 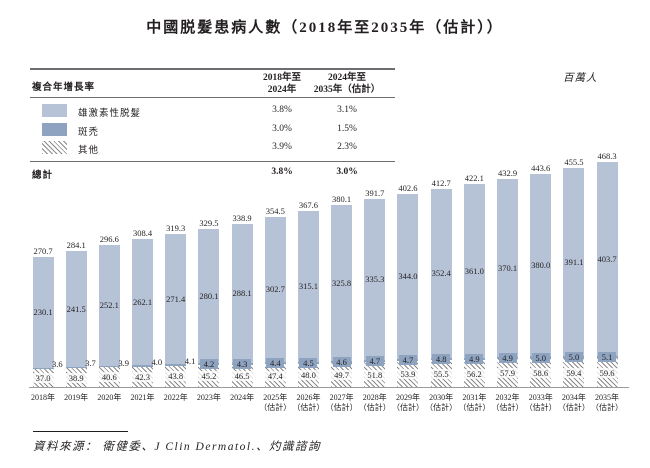 I want to click on x-axis-year: 2025年, so click(x=275, y=397).